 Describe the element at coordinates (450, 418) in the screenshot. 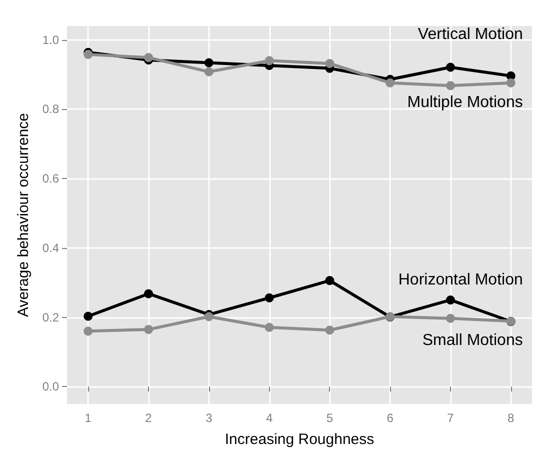

I see `x-tick-label: 7` at that location.